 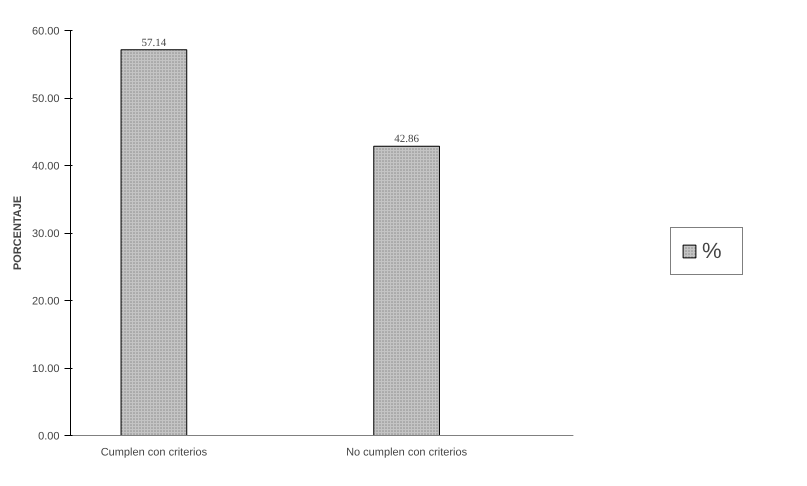 I want to click on y-tick-label: 10.00, so click(x=46, y=369).